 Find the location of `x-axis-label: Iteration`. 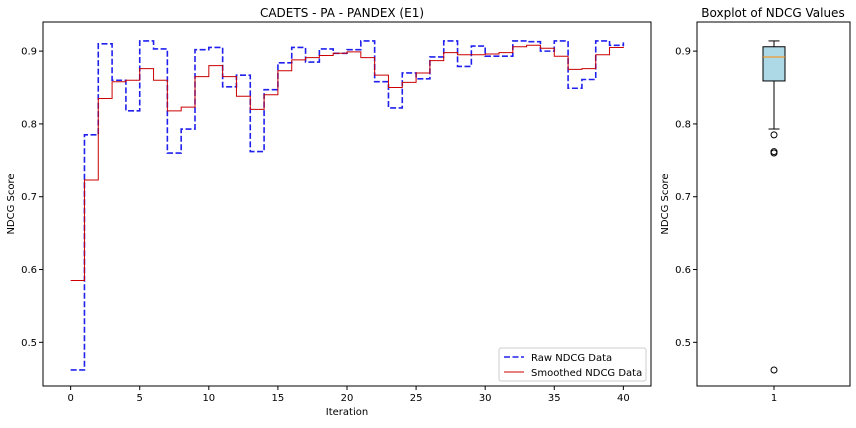

x-axis-label: Iteration is located at coordinates (347, 412).